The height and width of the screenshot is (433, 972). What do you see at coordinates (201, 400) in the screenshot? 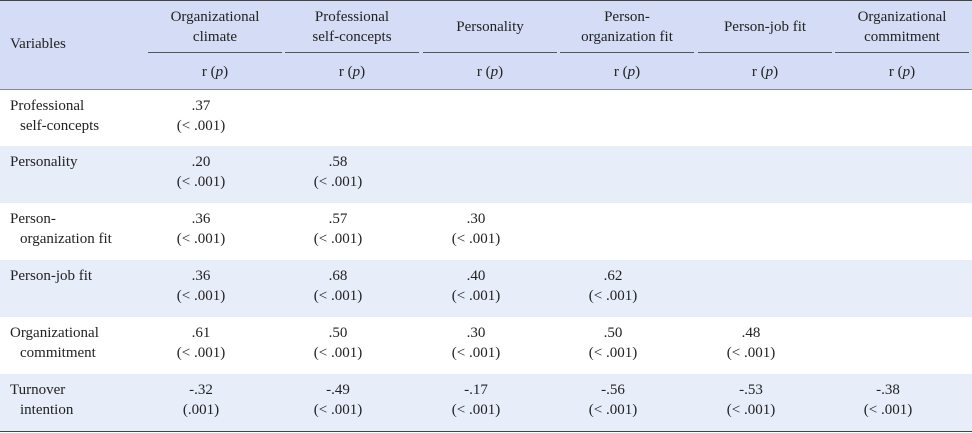
I see `cell: -.32 (.001)` at bounding box center [201, 400].